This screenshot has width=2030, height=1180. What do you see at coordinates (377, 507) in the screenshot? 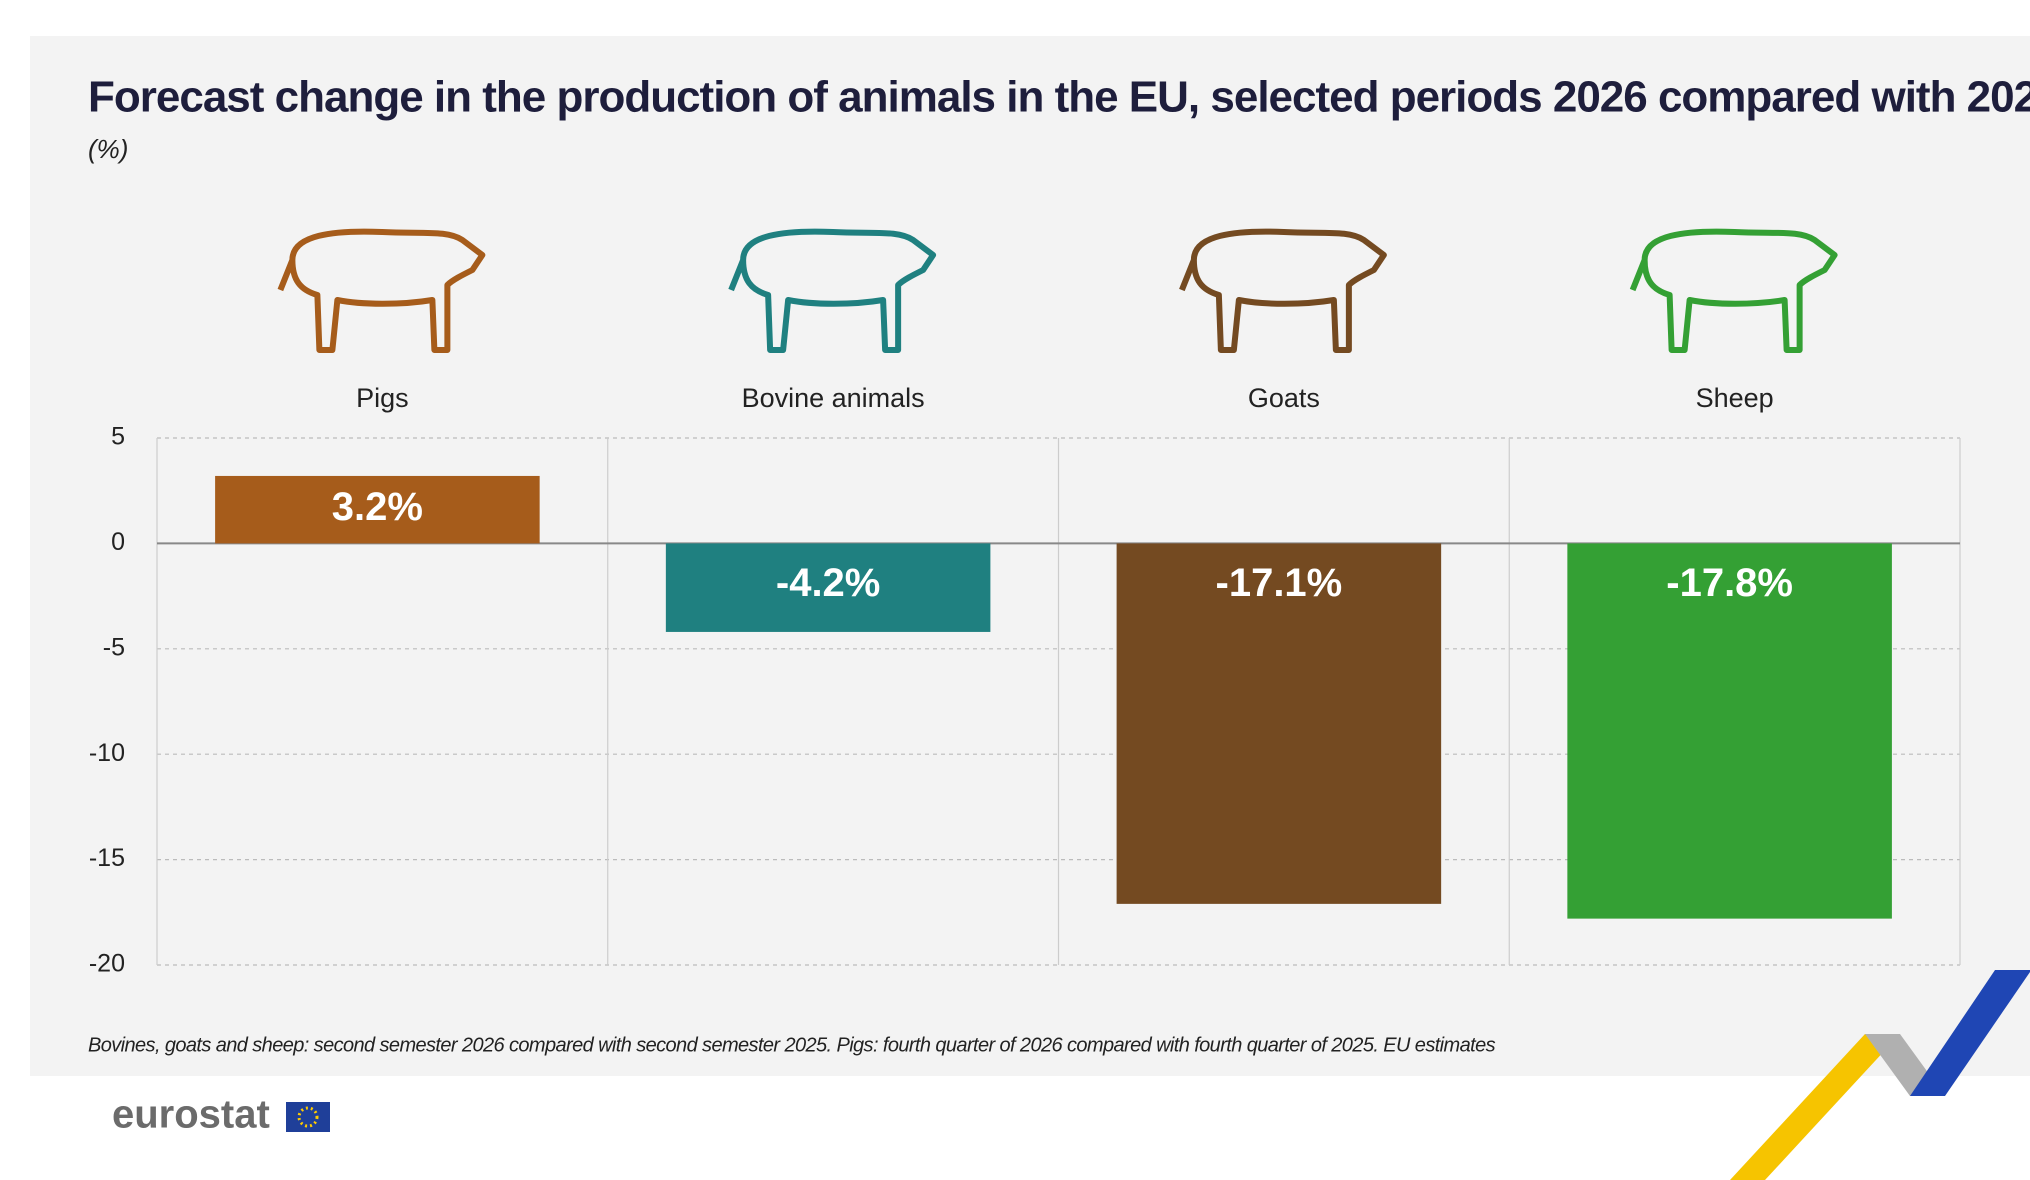
I see `data-label: 3.2%` at bounding box center [377, 507].